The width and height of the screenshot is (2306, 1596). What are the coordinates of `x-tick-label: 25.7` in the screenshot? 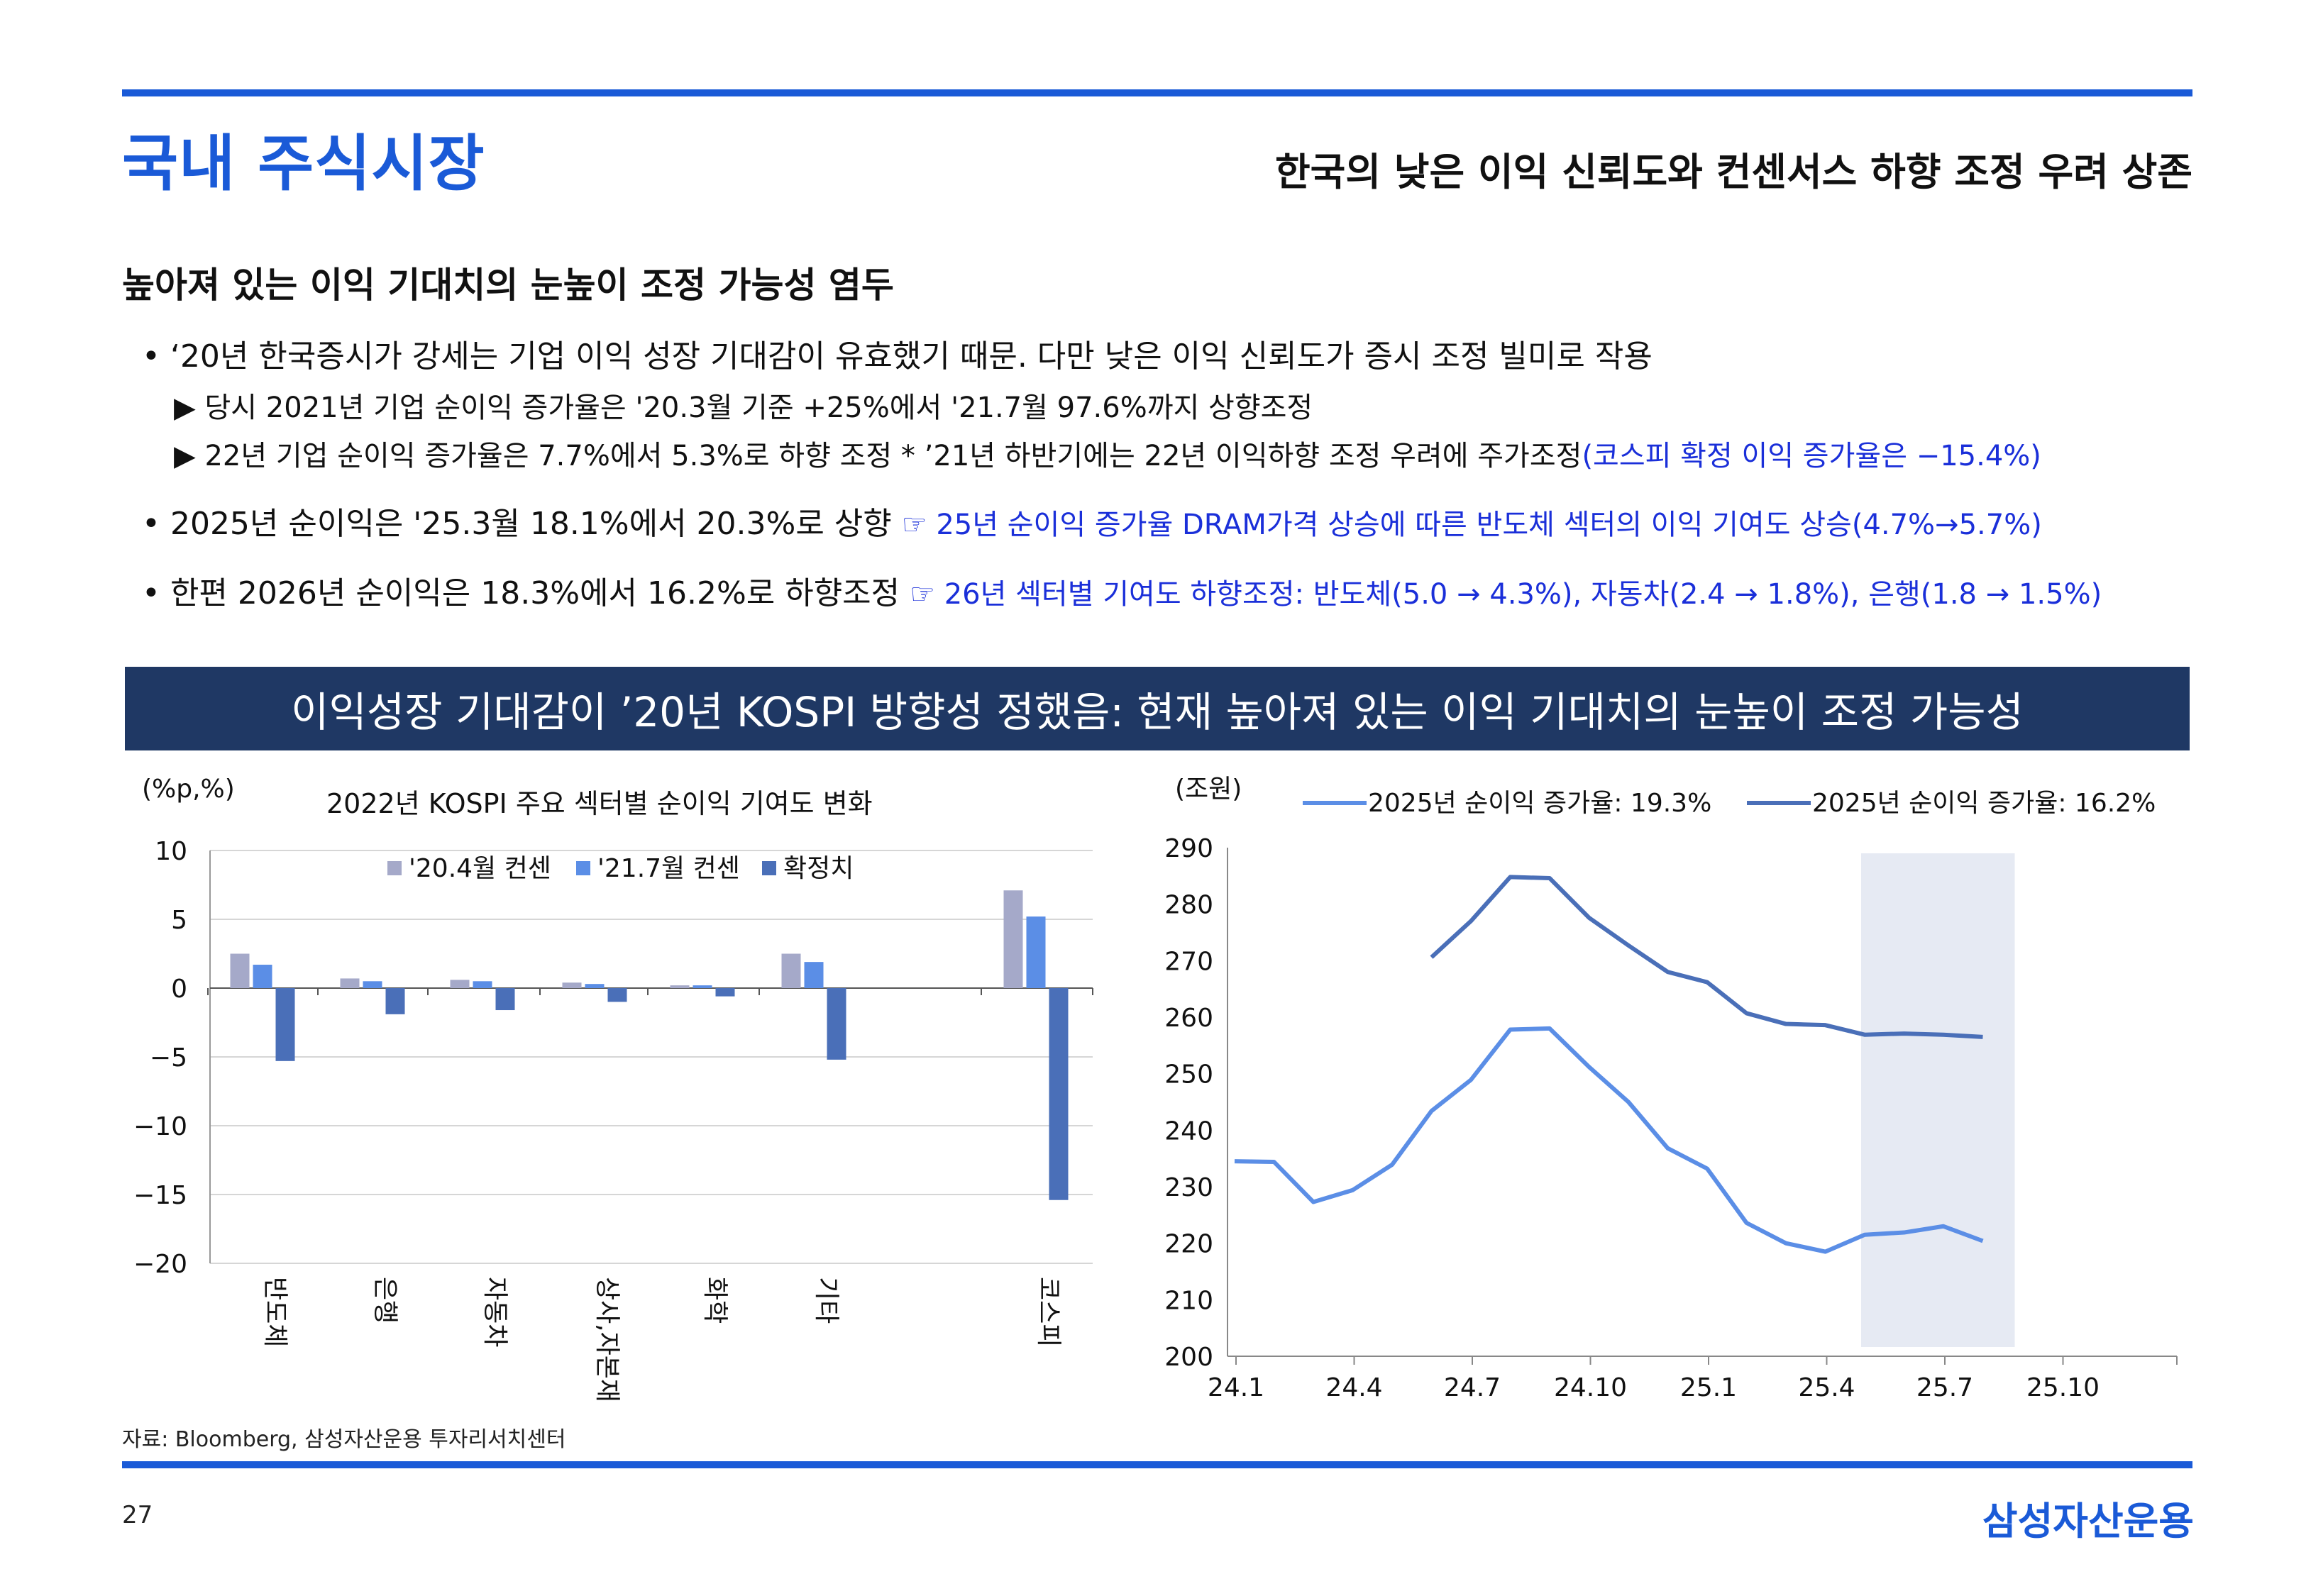 It's located at (1945, 1387).